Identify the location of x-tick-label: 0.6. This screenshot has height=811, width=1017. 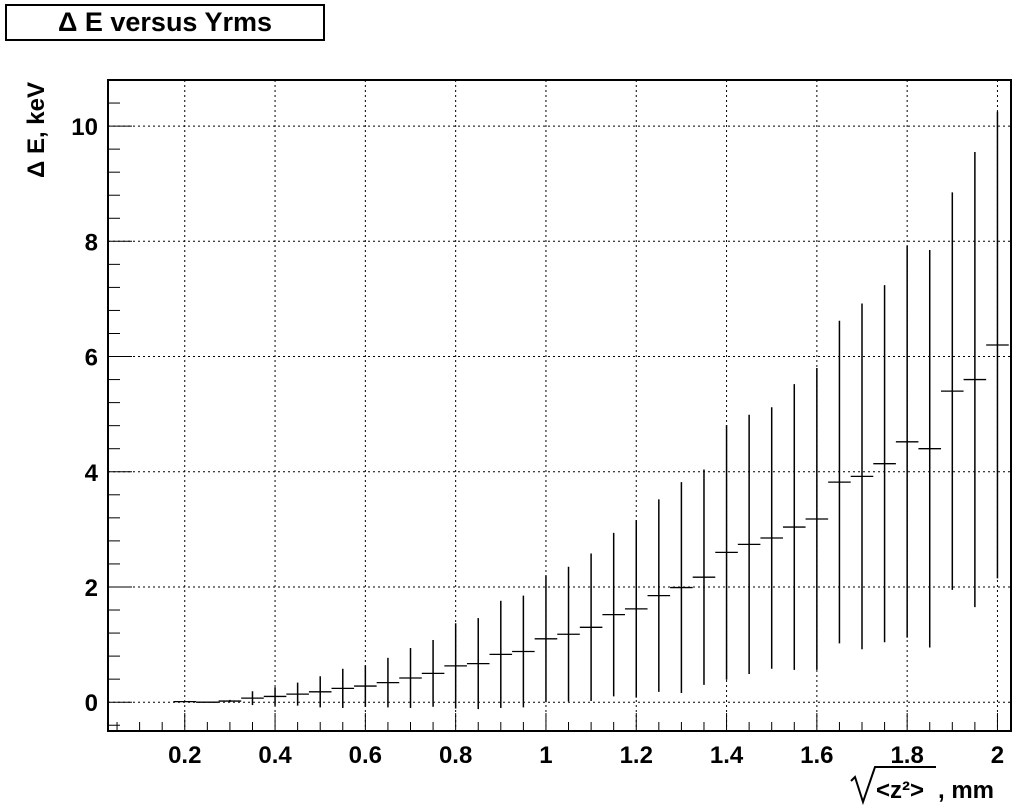
(365, 755).